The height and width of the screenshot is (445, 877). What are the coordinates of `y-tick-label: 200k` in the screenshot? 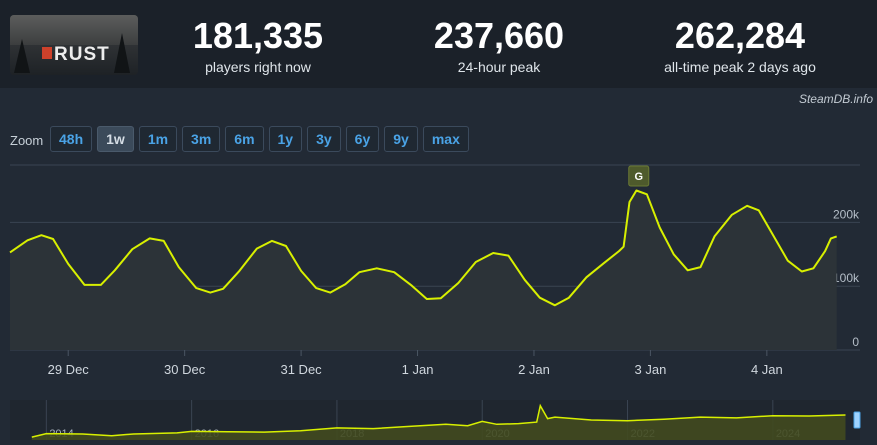 It's located at (846, 214).